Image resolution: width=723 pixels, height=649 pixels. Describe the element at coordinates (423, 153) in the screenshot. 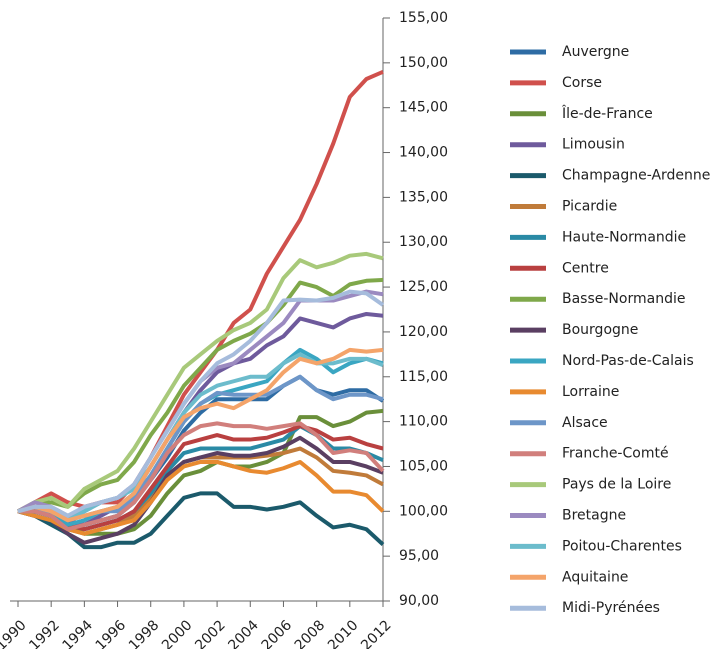

I see `y-tick-label: 140,00` at that location.